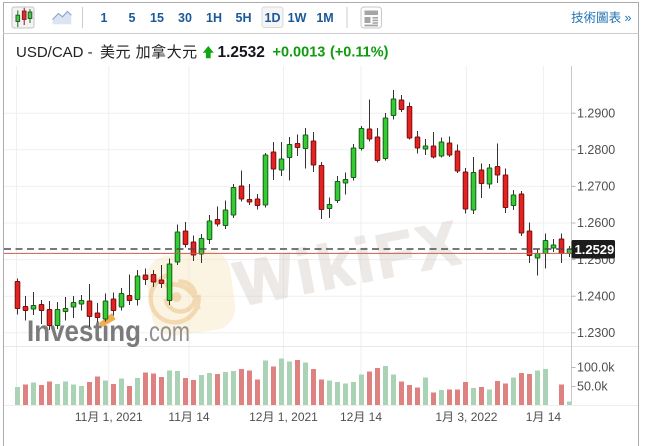 The width and height of the screenshot is (645, 446). What do you see at coordinates (157, 18) in the screenshot?
I see `svg-text: 15` at bounding box center [157, 18].